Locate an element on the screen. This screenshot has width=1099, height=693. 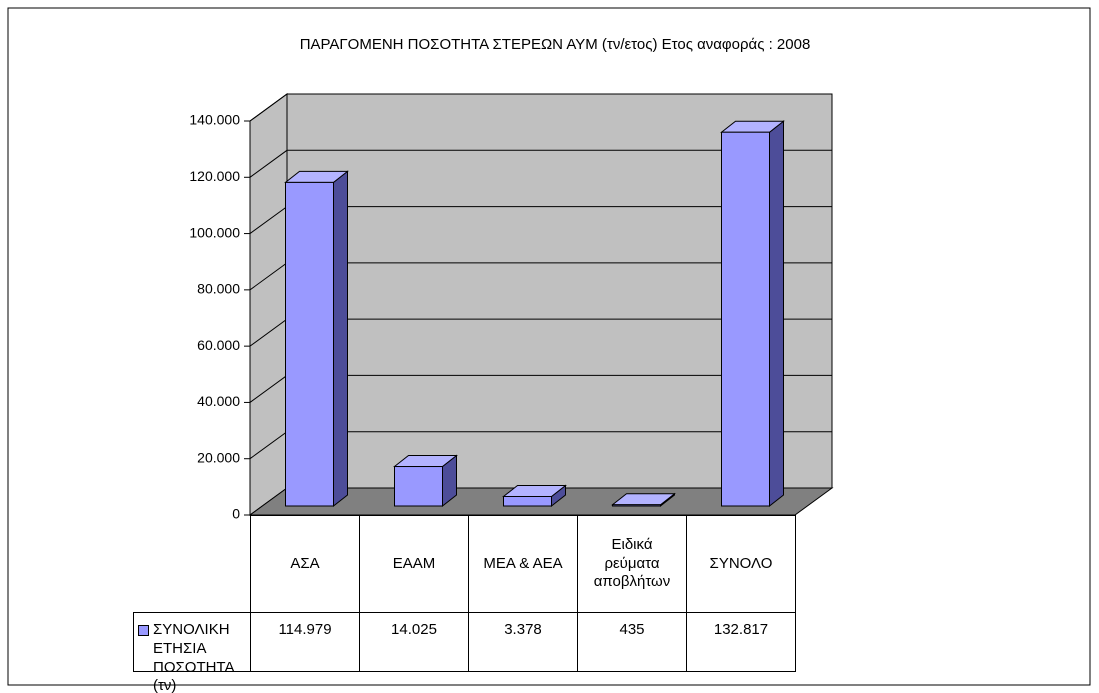
y-tick-label: 40.000 is located at coordinates (218, 401).